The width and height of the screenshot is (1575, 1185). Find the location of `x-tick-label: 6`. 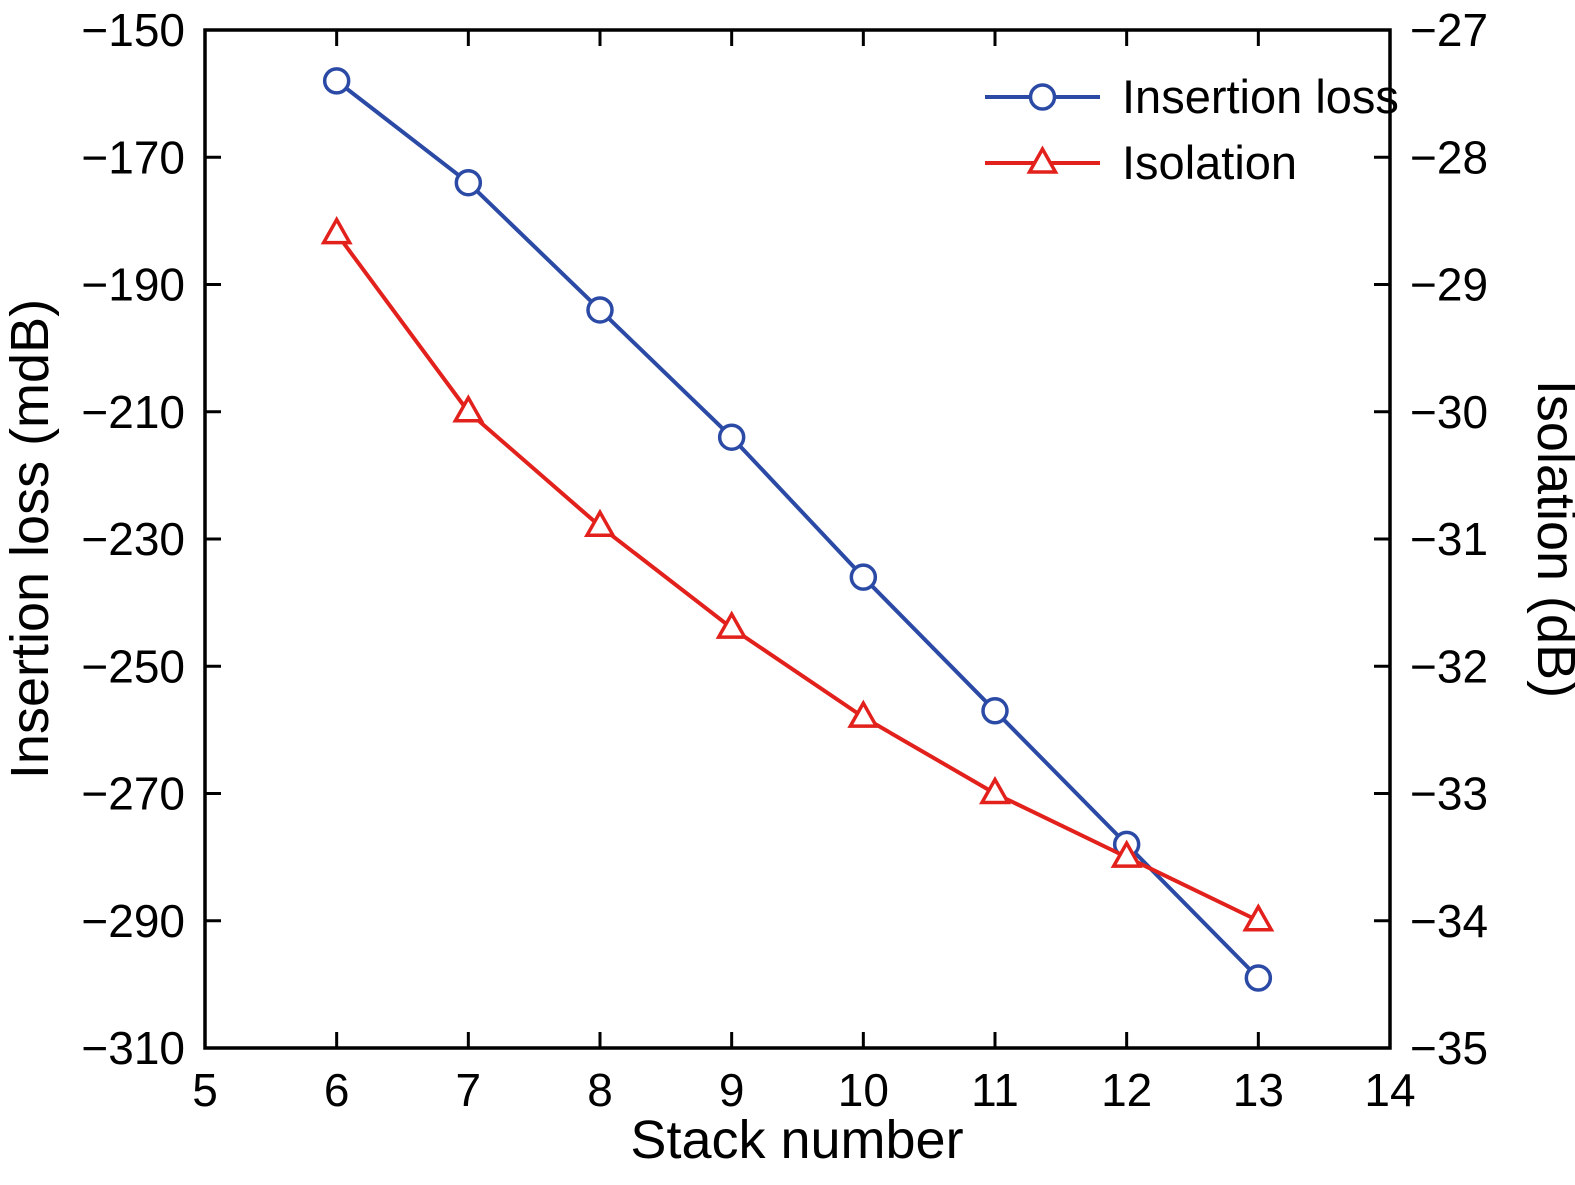

x-tick-label: 6 is located at coordinates (337, 1090).